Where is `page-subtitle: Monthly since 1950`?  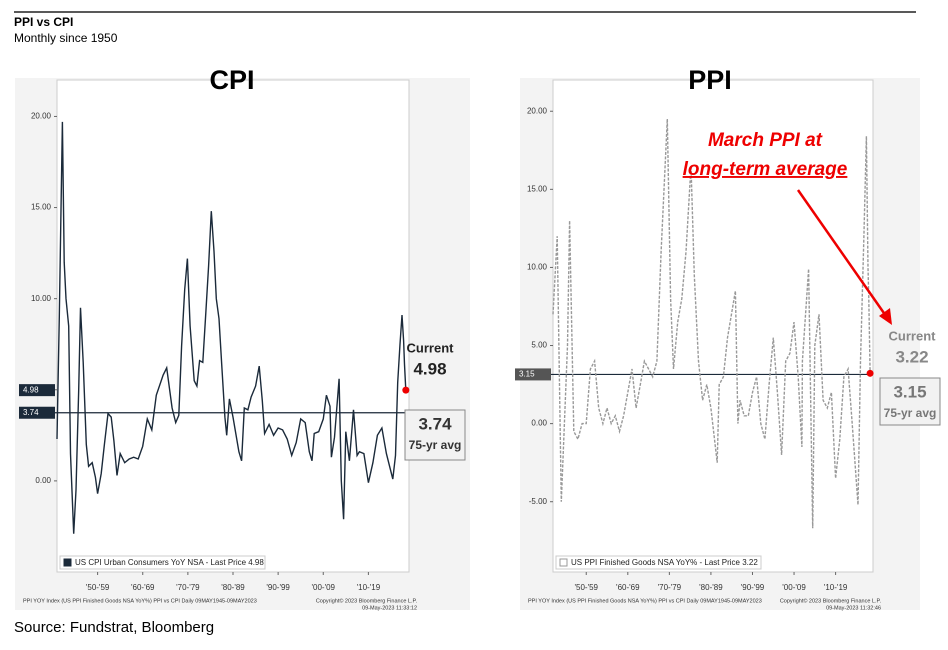
page-subtitle: Monthly since 1950 is located at coordinates (66, 38).